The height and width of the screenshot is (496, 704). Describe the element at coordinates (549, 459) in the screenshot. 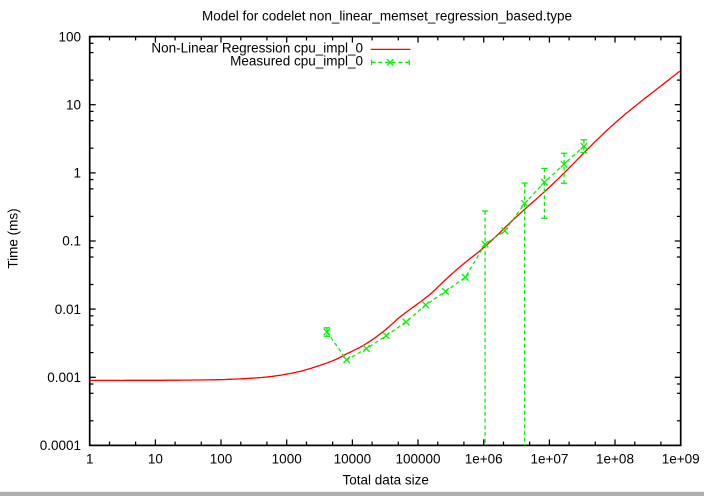

I see `svg-text: 1e+07` at that location.